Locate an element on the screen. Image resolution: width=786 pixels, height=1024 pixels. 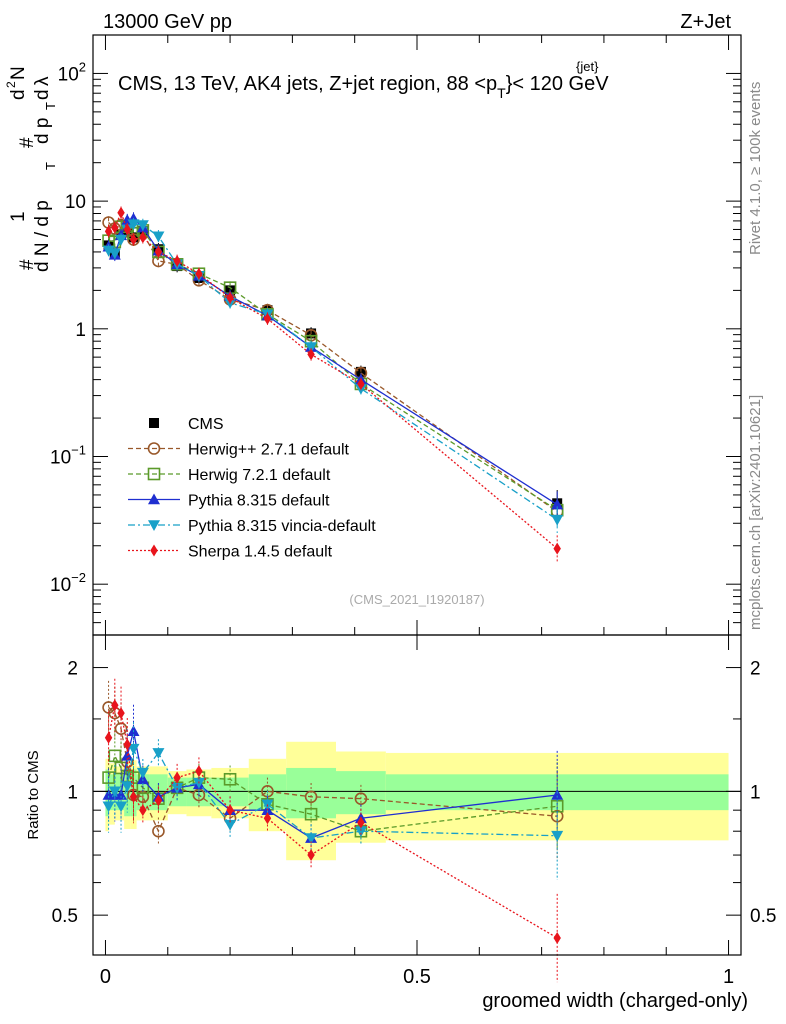
ratio-y-tick-label: 1 is located at coordinates (72, 792).